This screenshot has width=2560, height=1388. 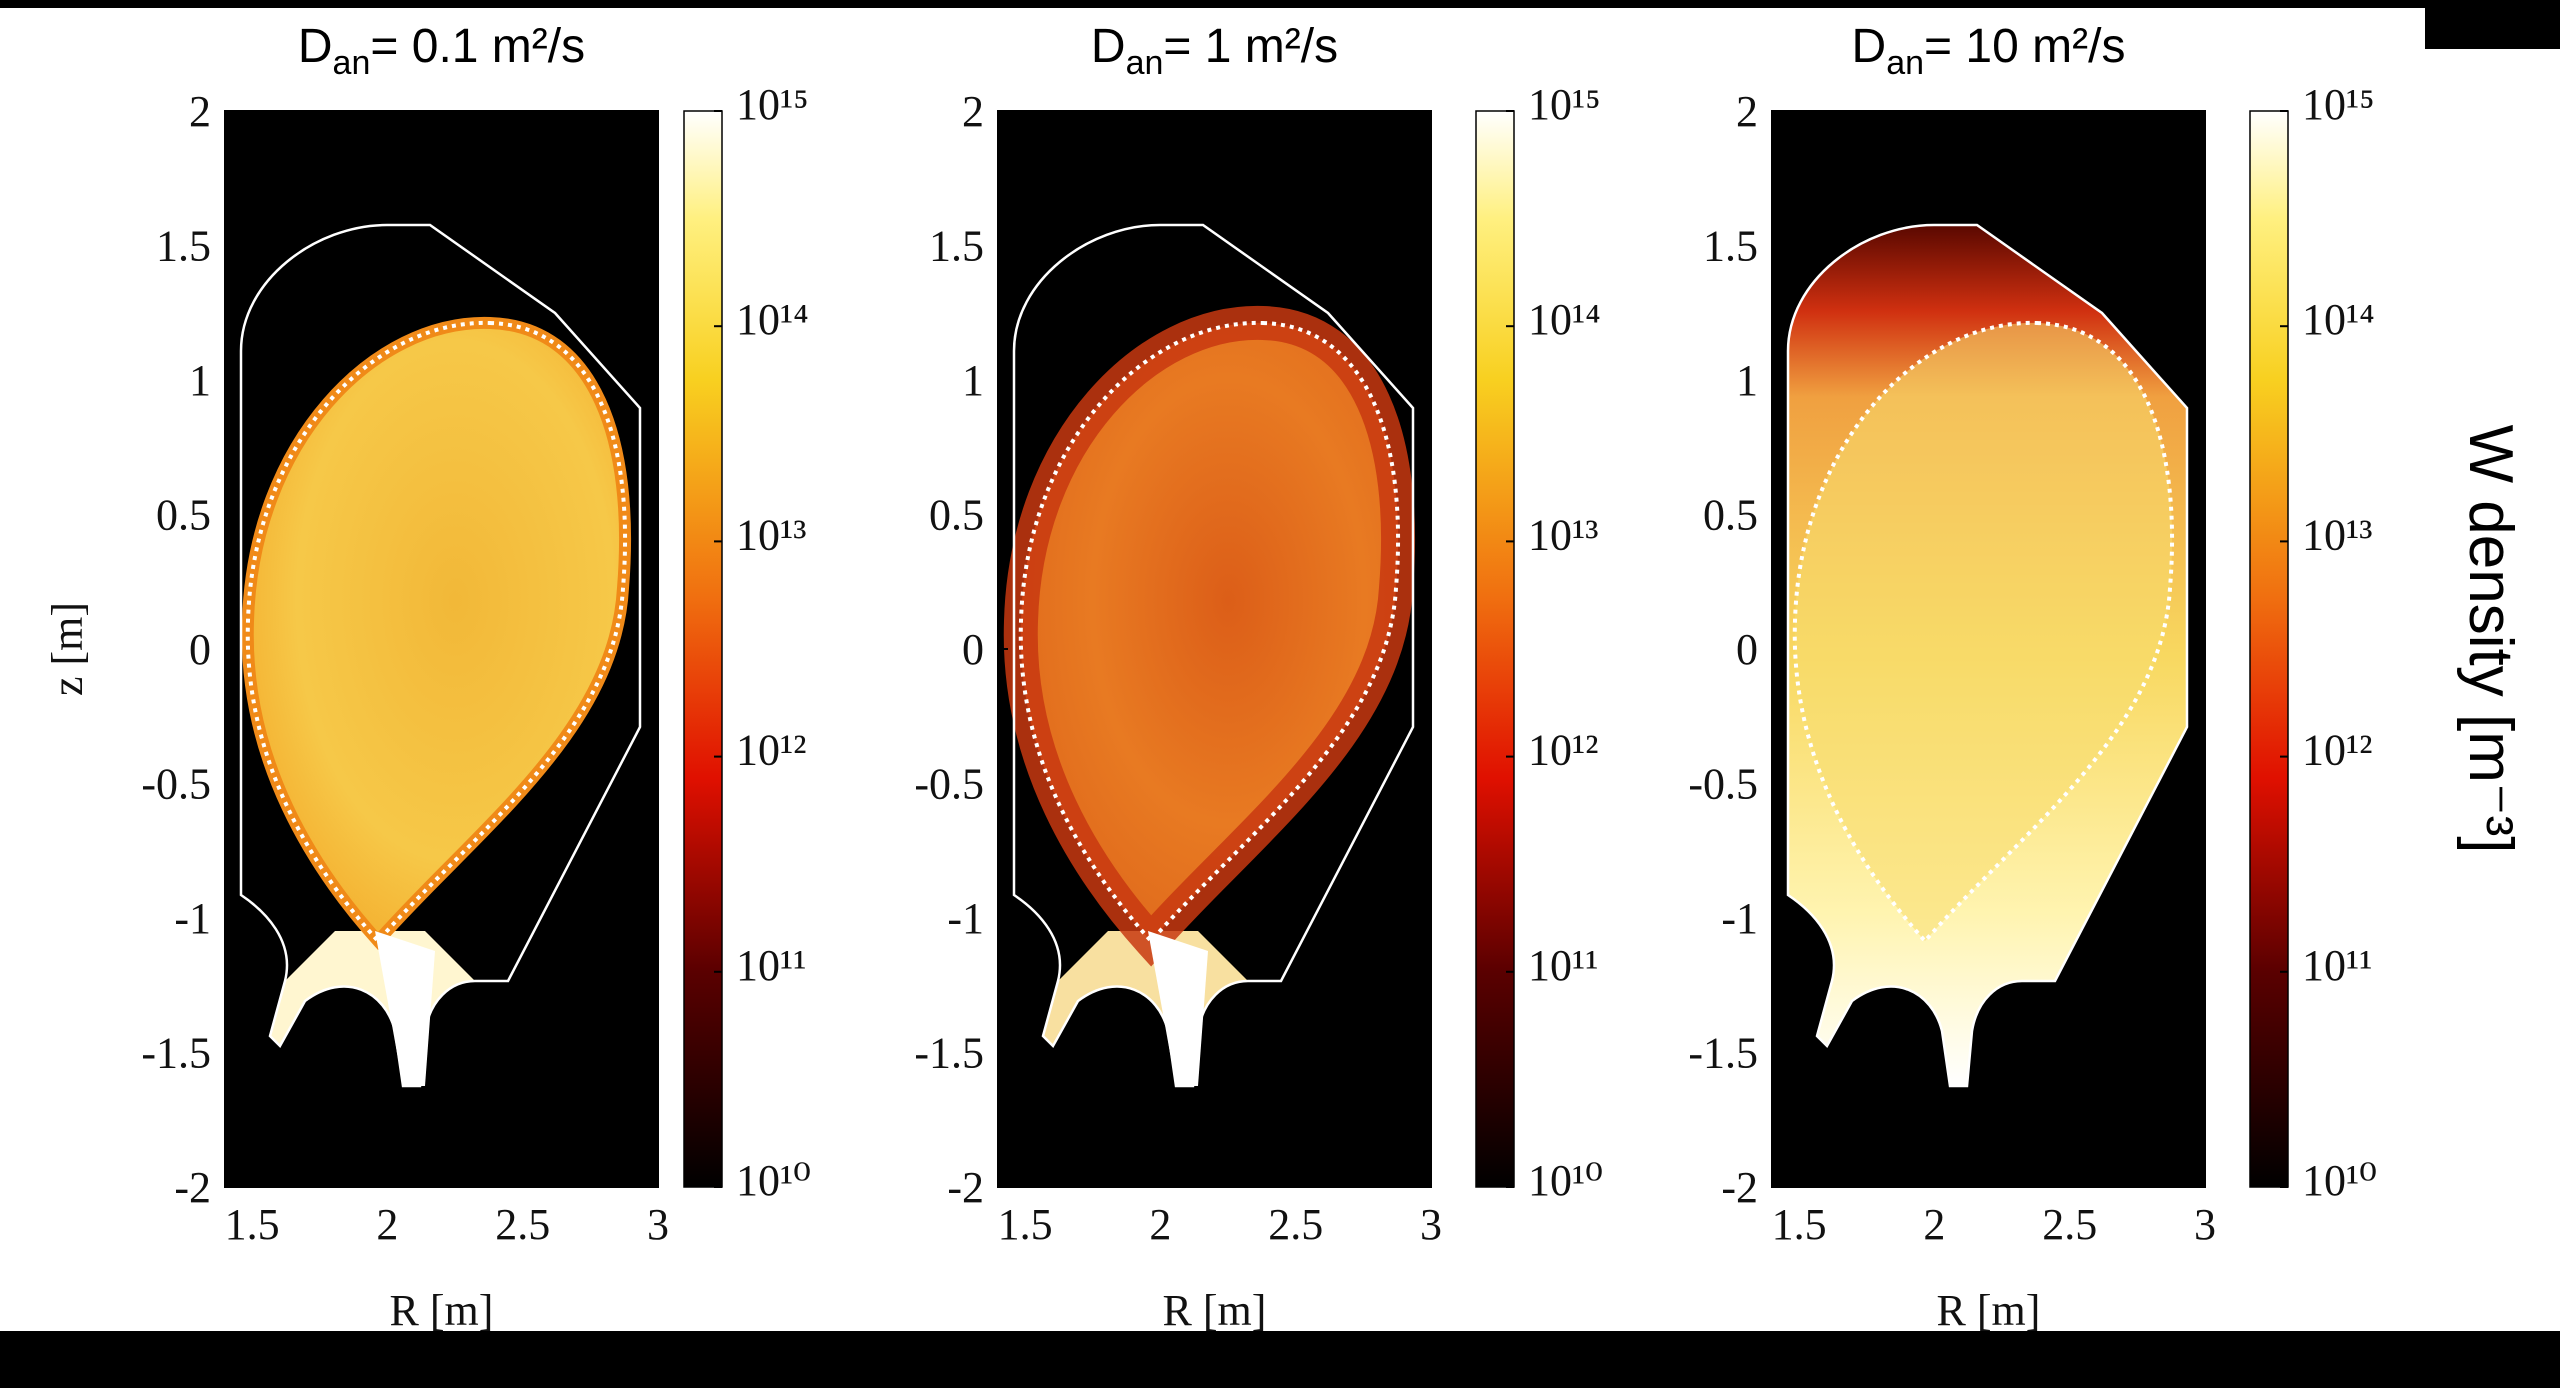 I want to click on panel-title: Dan= 10 m²/s, so click(x=1989, y=51).